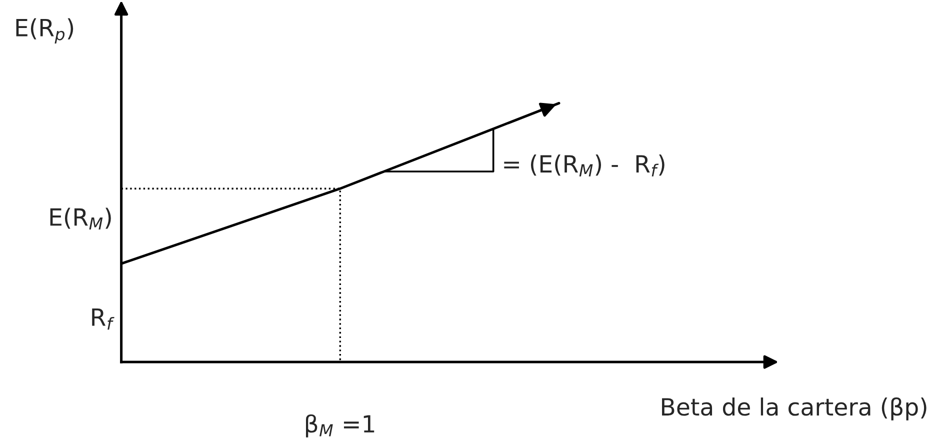 The image size is (933, 442). Describe the element at coordinates (584, 165) in the screenshot. I see `annotation: = (E(R$_{M}$) - R$_{f}$)` at that location.